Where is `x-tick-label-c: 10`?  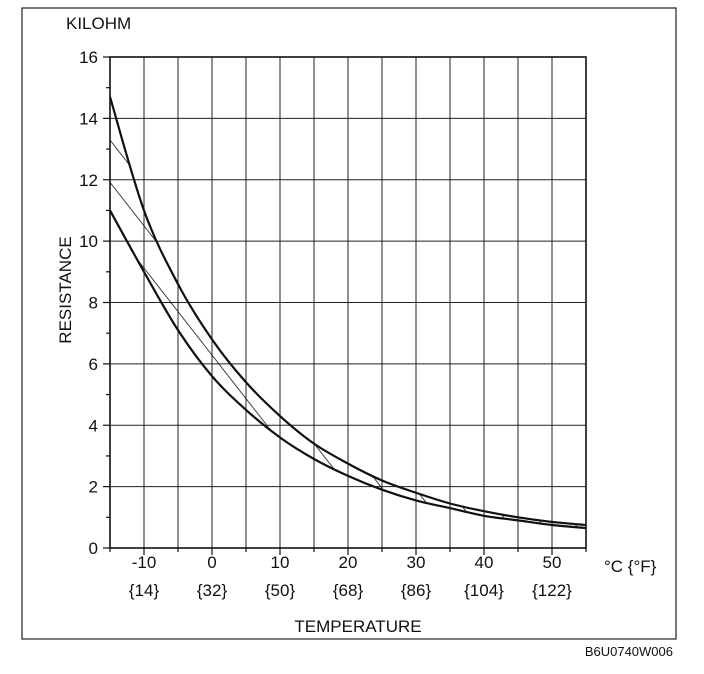
x-tick-label-c: 10 is located at coordinates (280, 562).